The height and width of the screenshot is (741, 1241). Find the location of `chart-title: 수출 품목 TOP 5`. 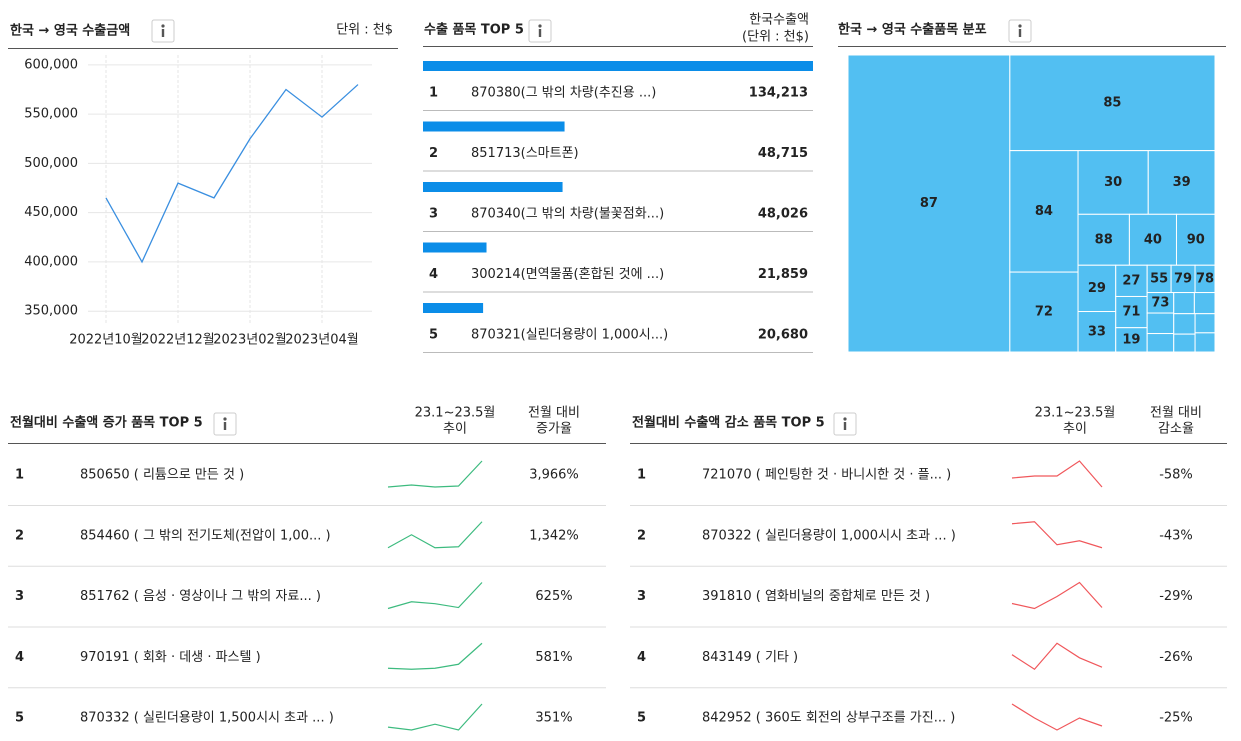

chart-title: 수출 품목 TOP 5 is located at coordinates (474, 30).